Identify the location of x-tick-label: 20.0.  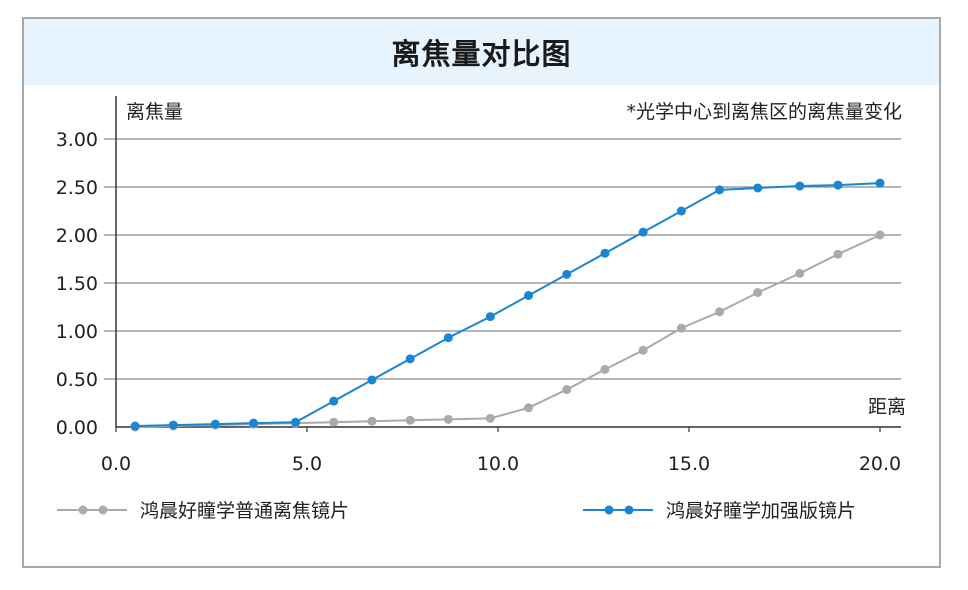
(880, 464).